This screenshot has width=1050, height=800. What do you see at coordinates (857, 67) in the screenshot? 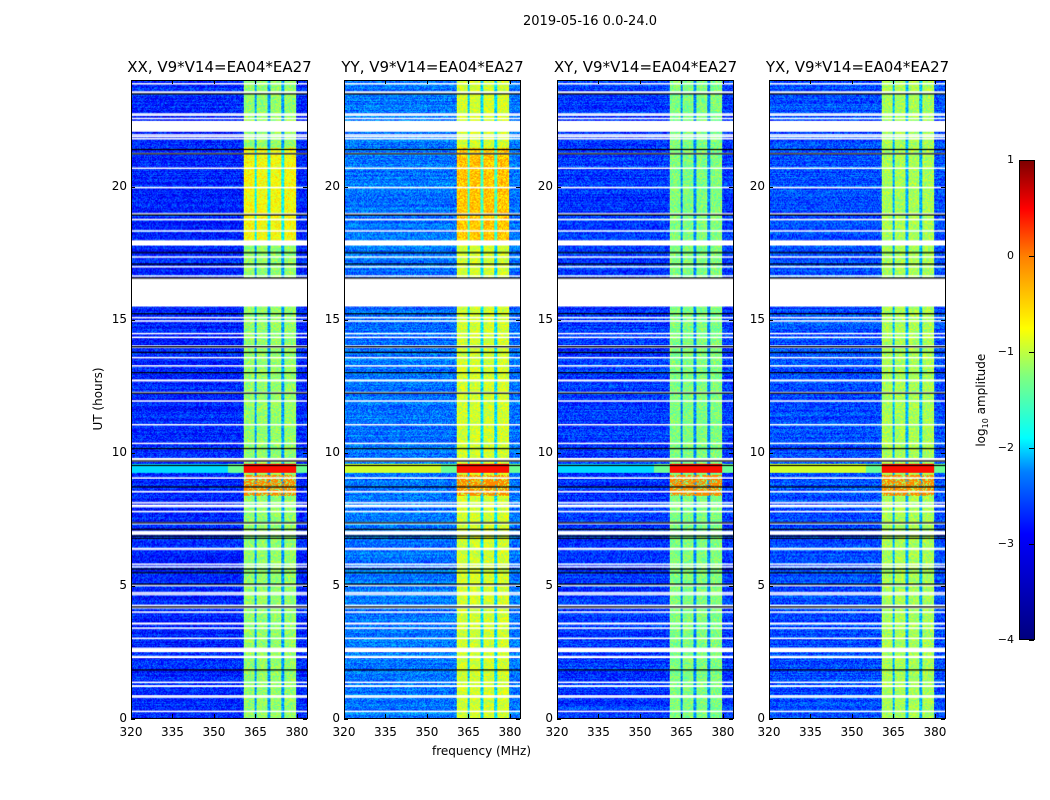
I see `panel-title: YX, V9*V14=EA04*EA27` at bounding box center [857, 67].